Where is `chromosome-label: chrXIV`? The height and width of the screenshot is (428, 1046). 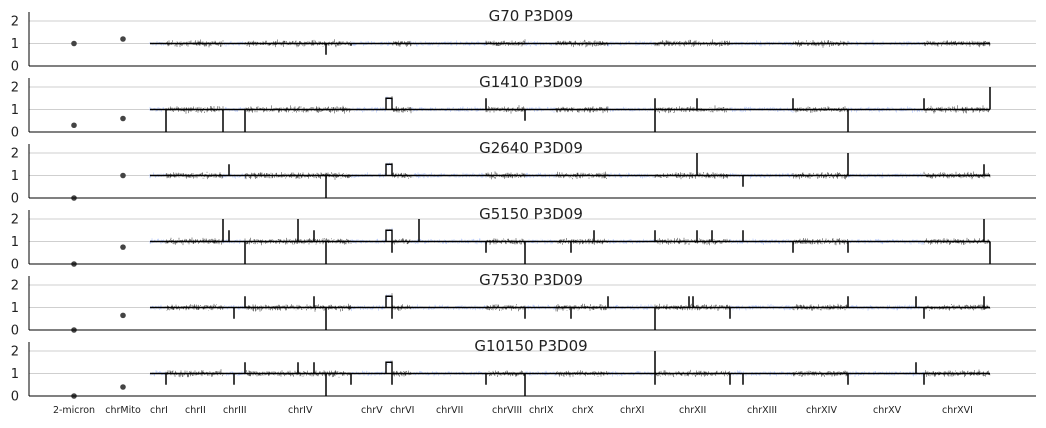 chromosome-label: chrXIV is located at coordinates (821, 410).